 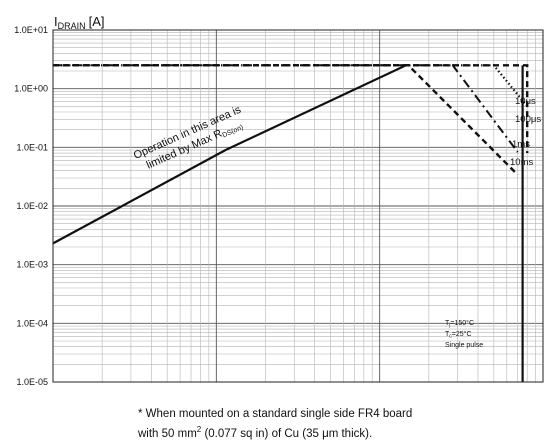 I want to click on y-tick-label: 1.0E-05, so click(x=32, y=382).